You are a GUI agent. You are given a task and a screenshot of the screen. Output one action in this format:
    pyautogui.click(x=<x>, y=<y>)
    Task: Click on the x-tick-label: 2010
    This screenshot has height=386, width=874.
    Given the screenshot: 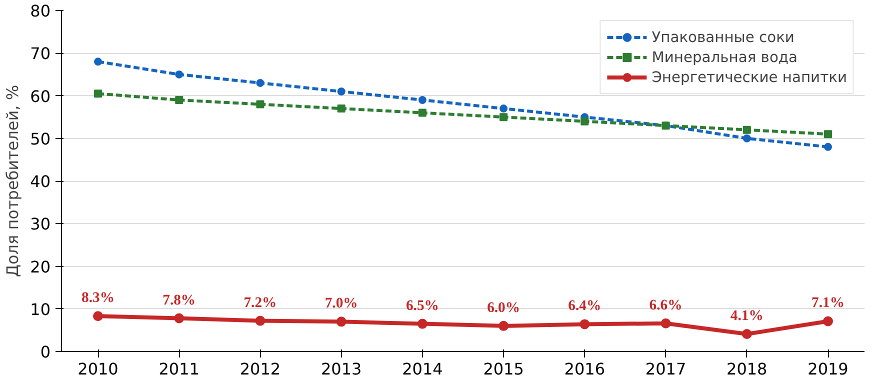 What is the action you would take?
    pyautogui.click(x=98, y=369)
    